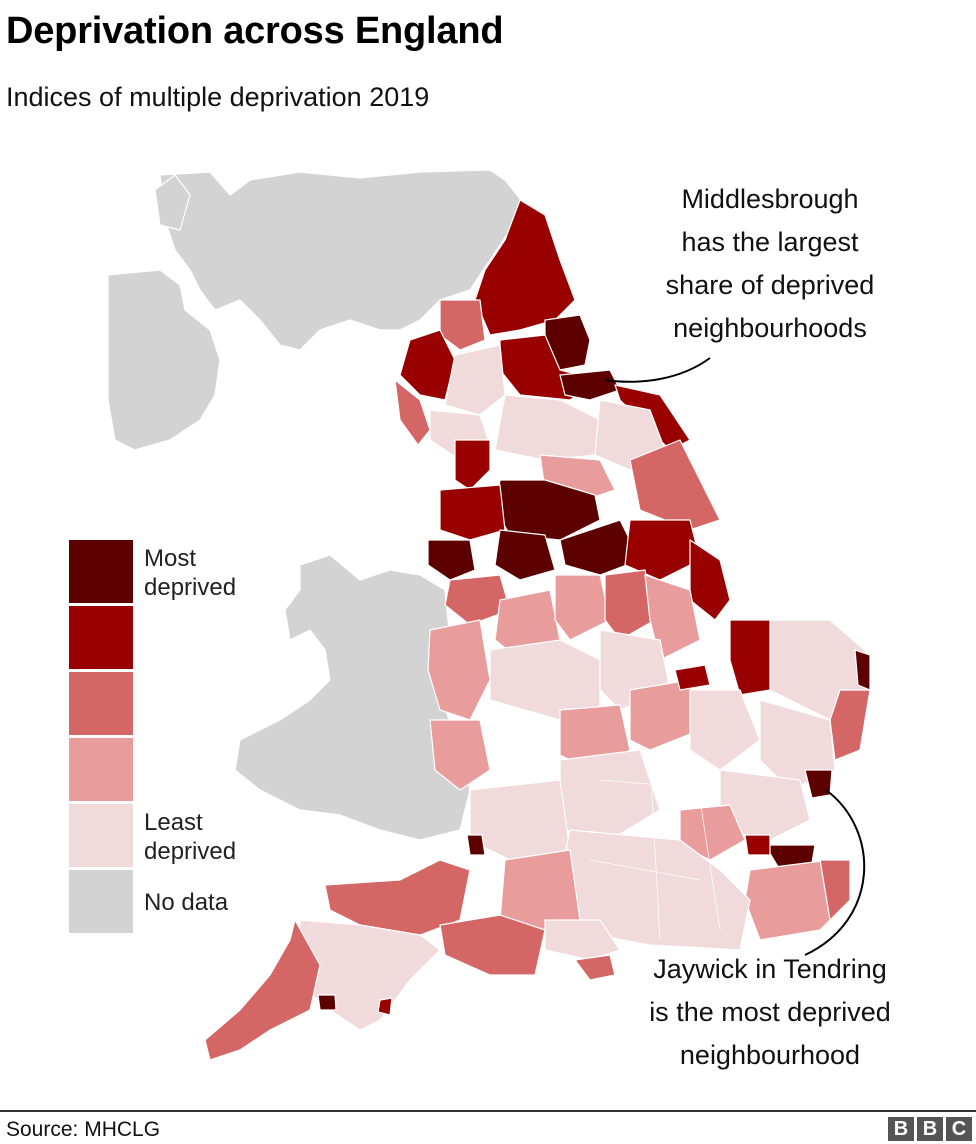 This screenshot has height=1144, width=976. Describe the element at coordinates (595, 967) in the screenshot. I see `region-isle-of-wight` at that location.